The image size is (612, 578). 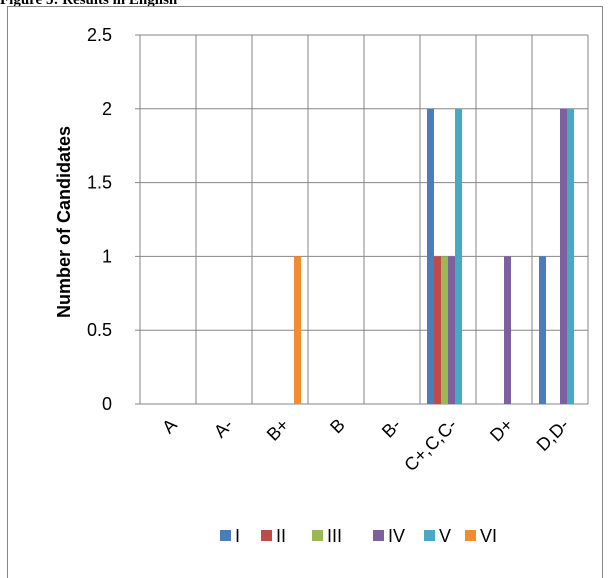 I want to click on y-tick-labels: 0 0.5 1 1.5 2 2.5, so click(x=99, y=219).